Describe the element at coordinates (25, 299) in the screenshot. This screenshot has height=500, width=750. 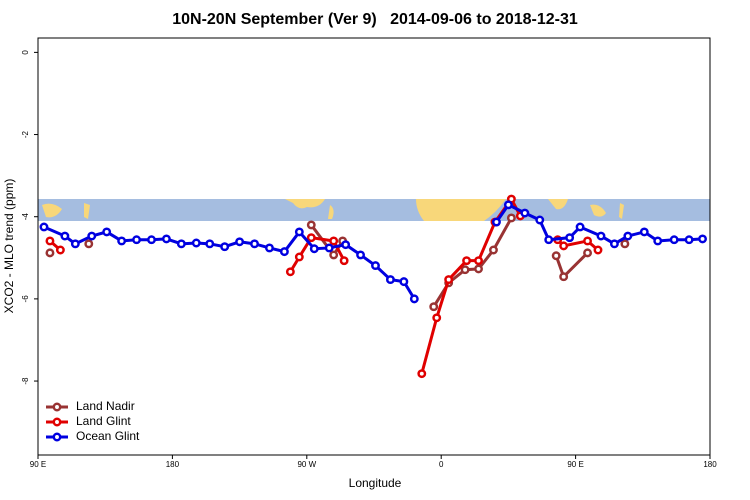
I see `y-tick-label: -6` at that location.